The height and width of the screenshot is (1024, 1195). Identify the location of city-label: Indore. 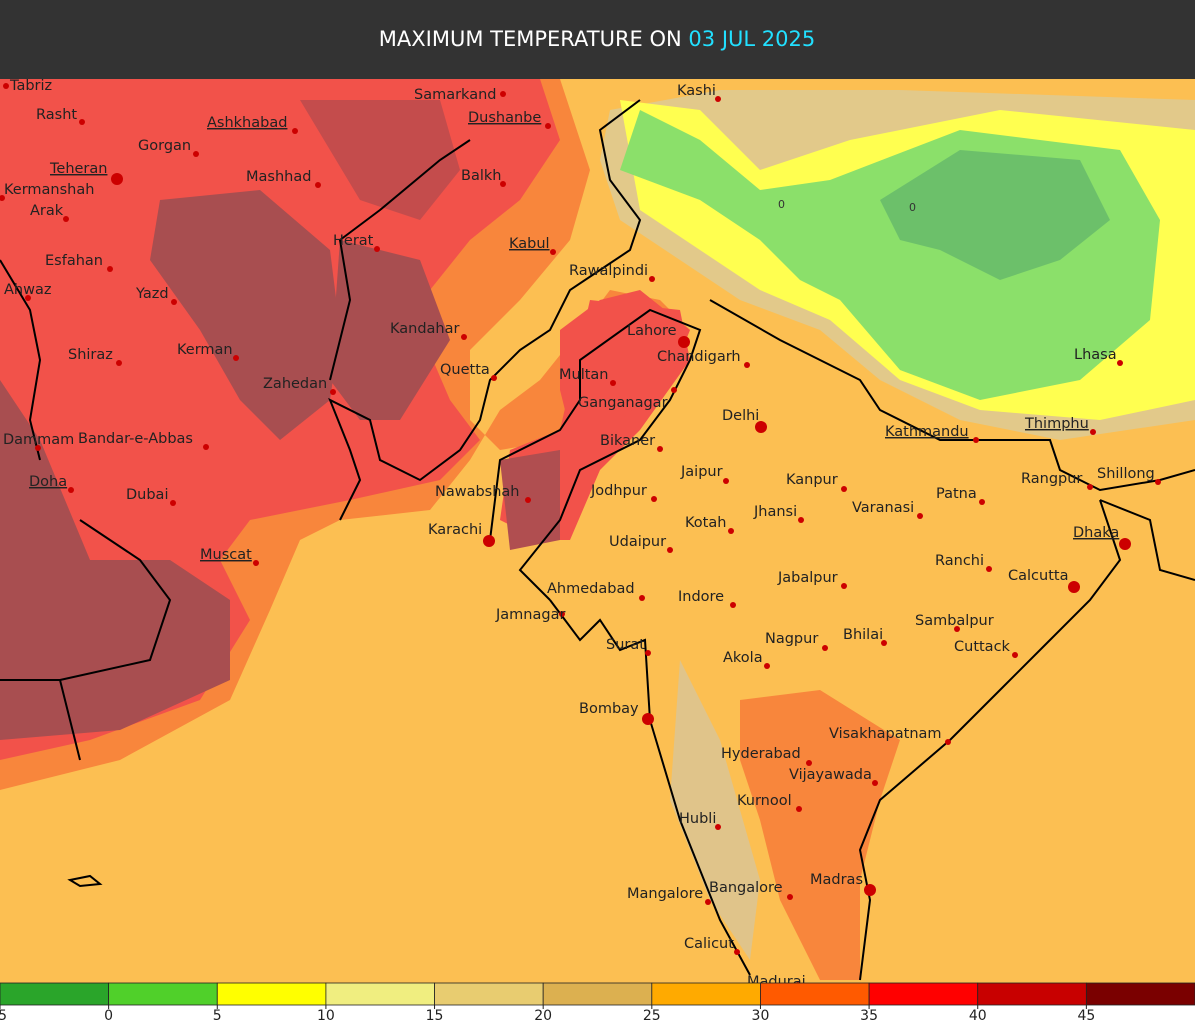
(701, 597).